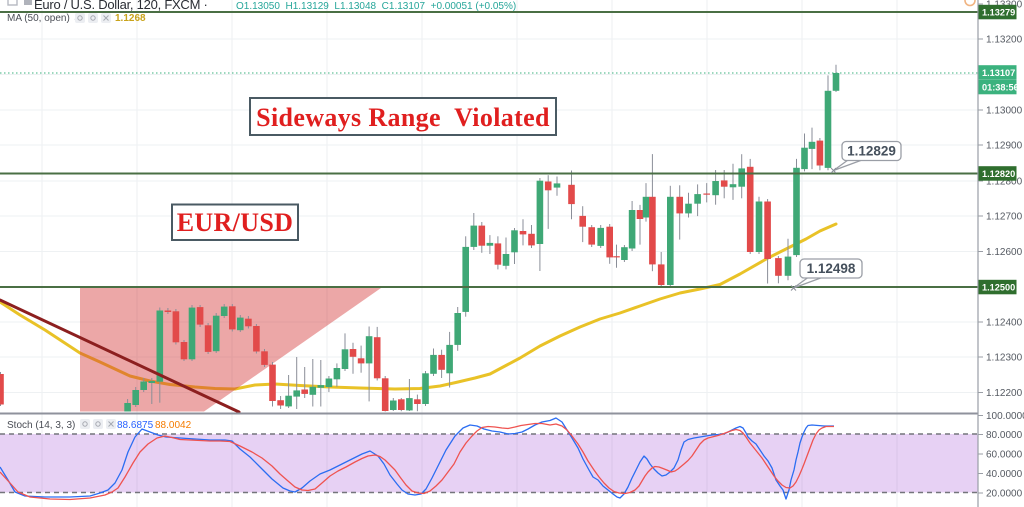  What do you see at coordinates (1004, 40) in the screenshot?
I see `svg-text: 1.13200` at bounding box center [1004, 40].